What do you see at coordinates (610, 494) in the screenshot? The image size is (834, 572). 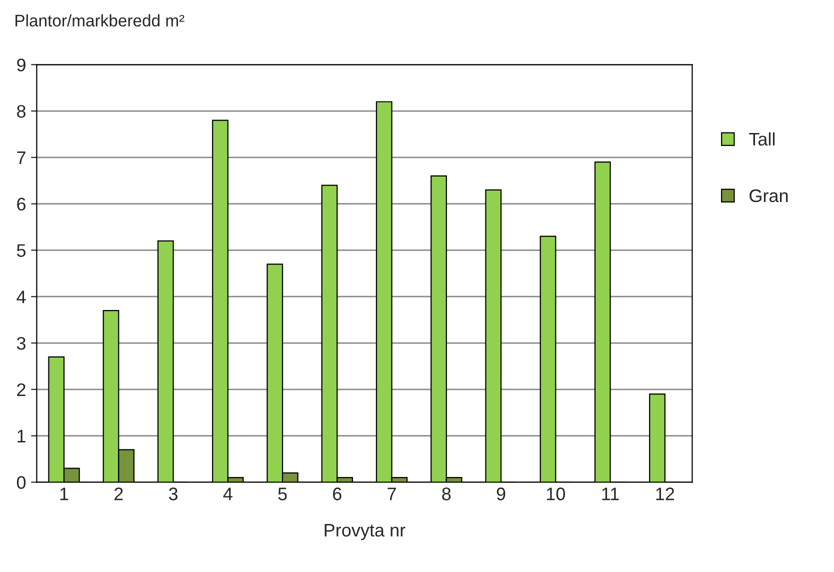 I see `x-tick-label: 11` at bounding box center [610, 494].